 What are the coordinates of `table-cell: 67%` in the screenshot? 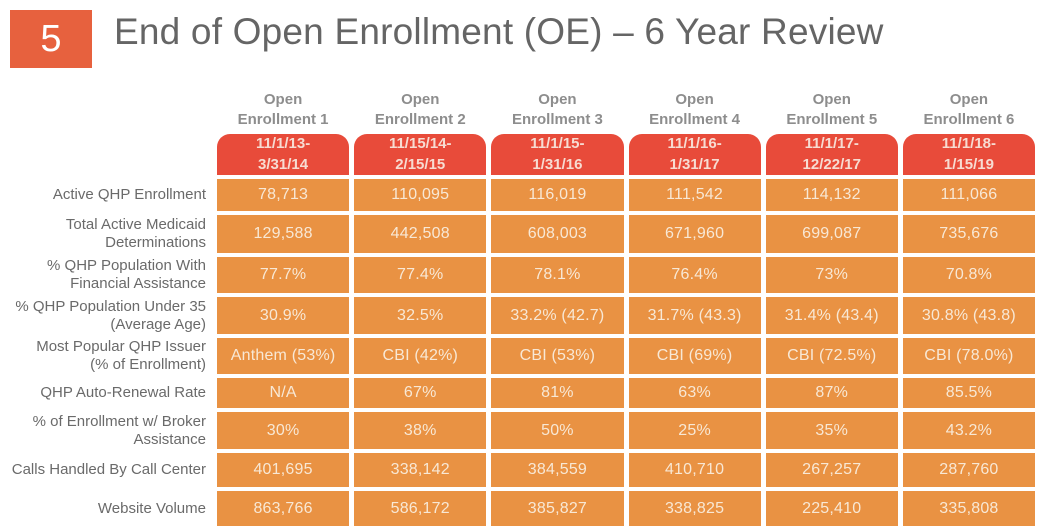 It's located at (420, 393).